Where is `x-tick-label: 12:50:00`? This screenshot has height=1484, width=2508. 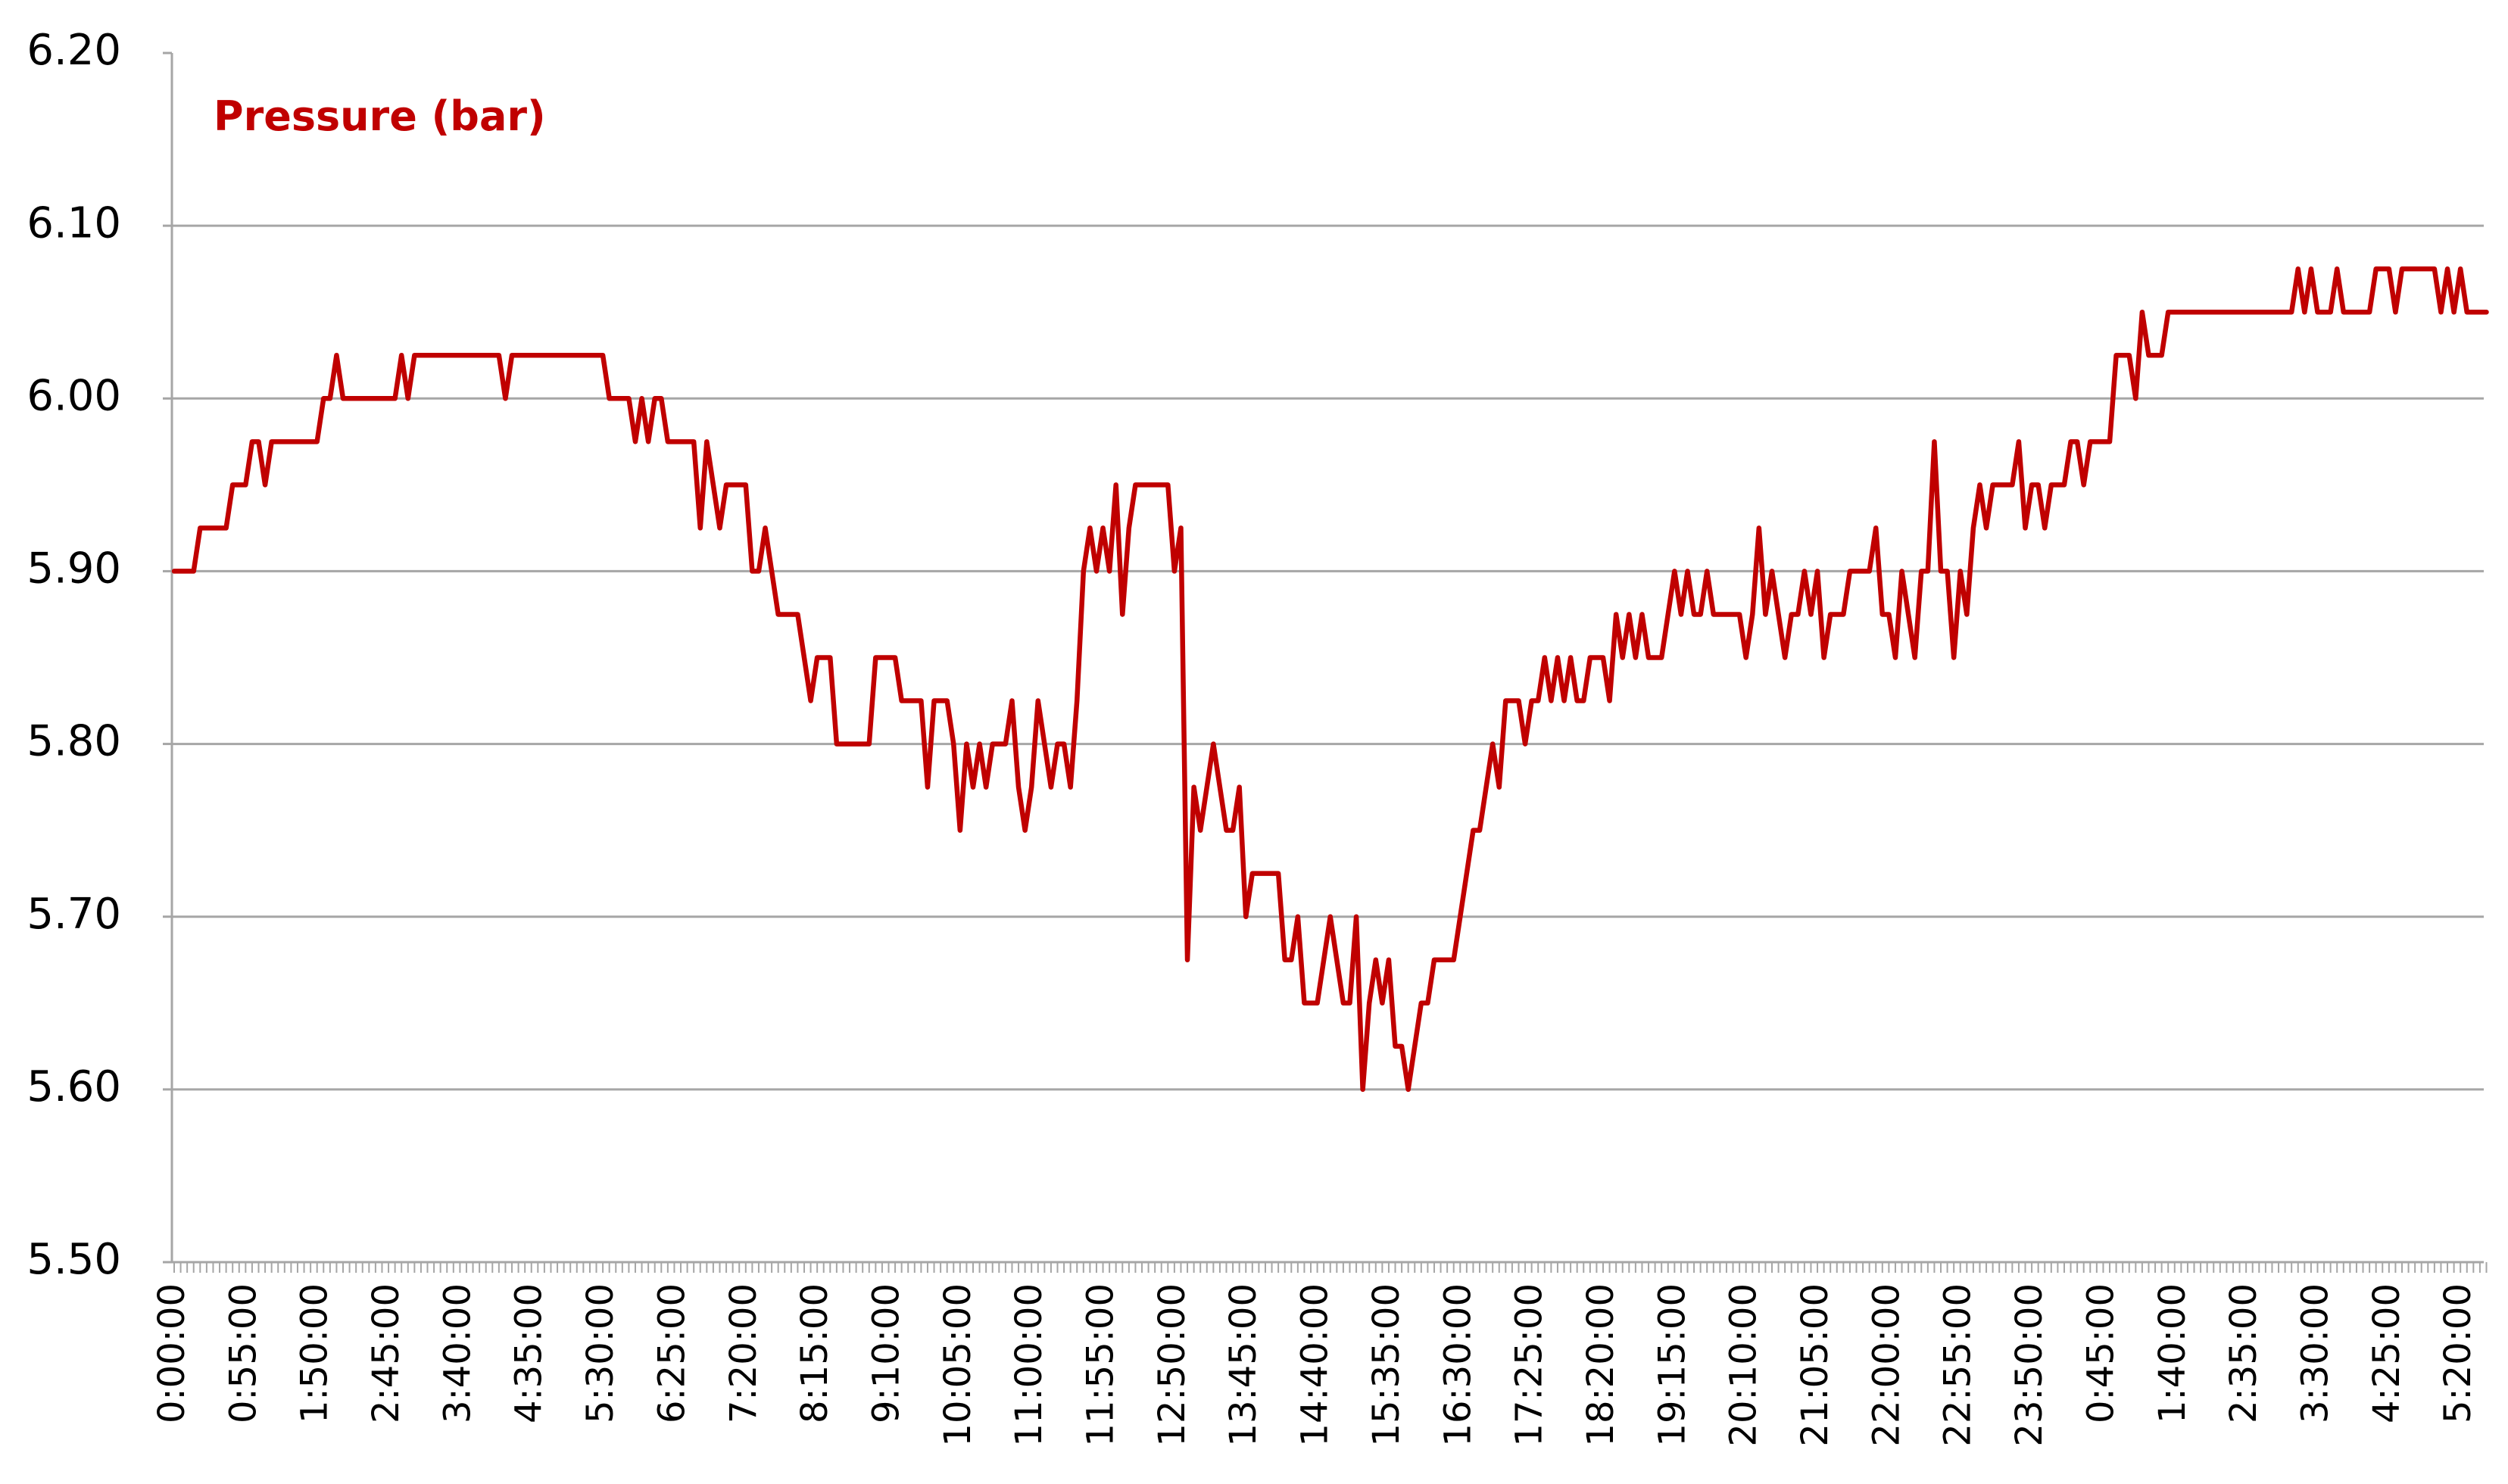
x-tick-label: 12:50:00 is located at coordinates (1172, 1365).